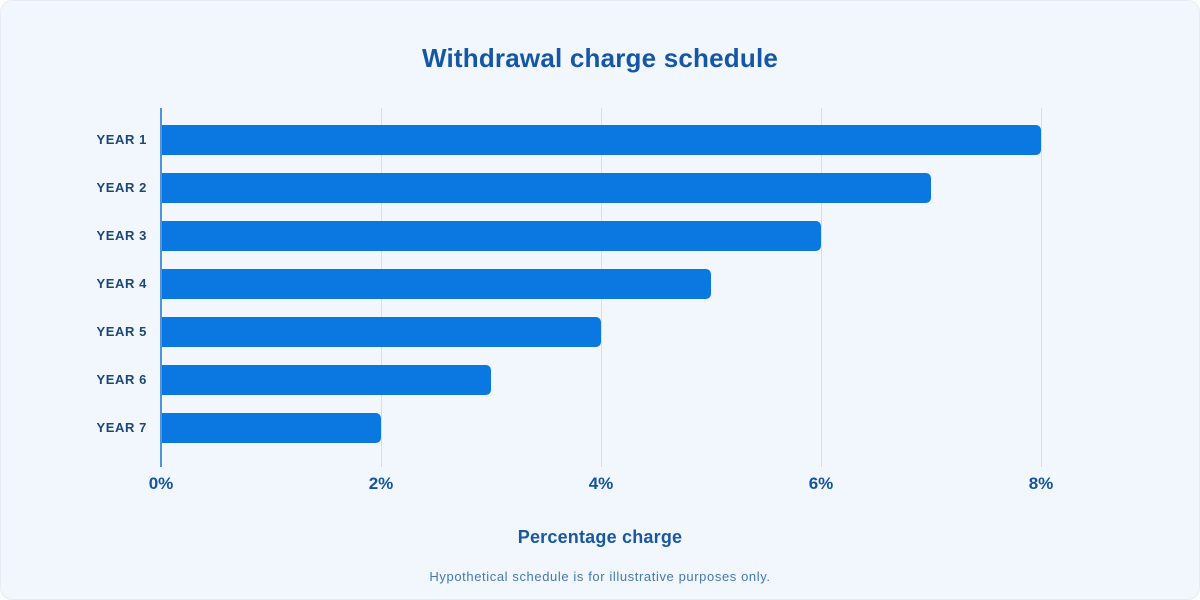 The image size is (1200, 600). Describe the element at coordinates (1041, 287) in the screenshot. I see `gridline-8%` at that location.